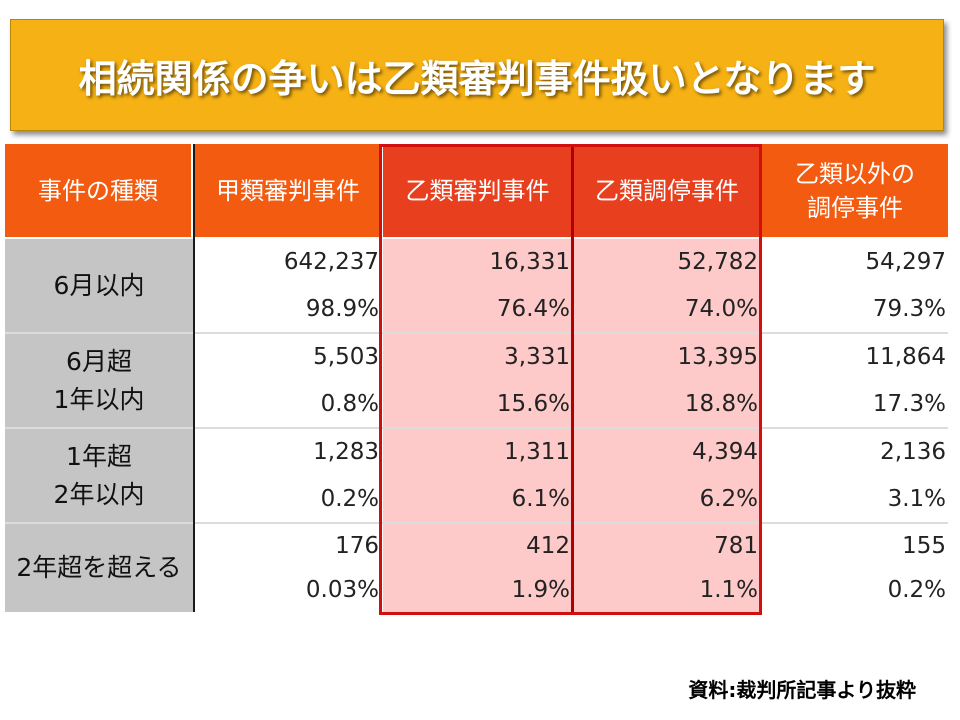 The height and width of the screenshot is (720, 960). Describe the element at coordinates (98, 190) in the screenshot. I see `table-header-cell: 事件の種類` at that location.